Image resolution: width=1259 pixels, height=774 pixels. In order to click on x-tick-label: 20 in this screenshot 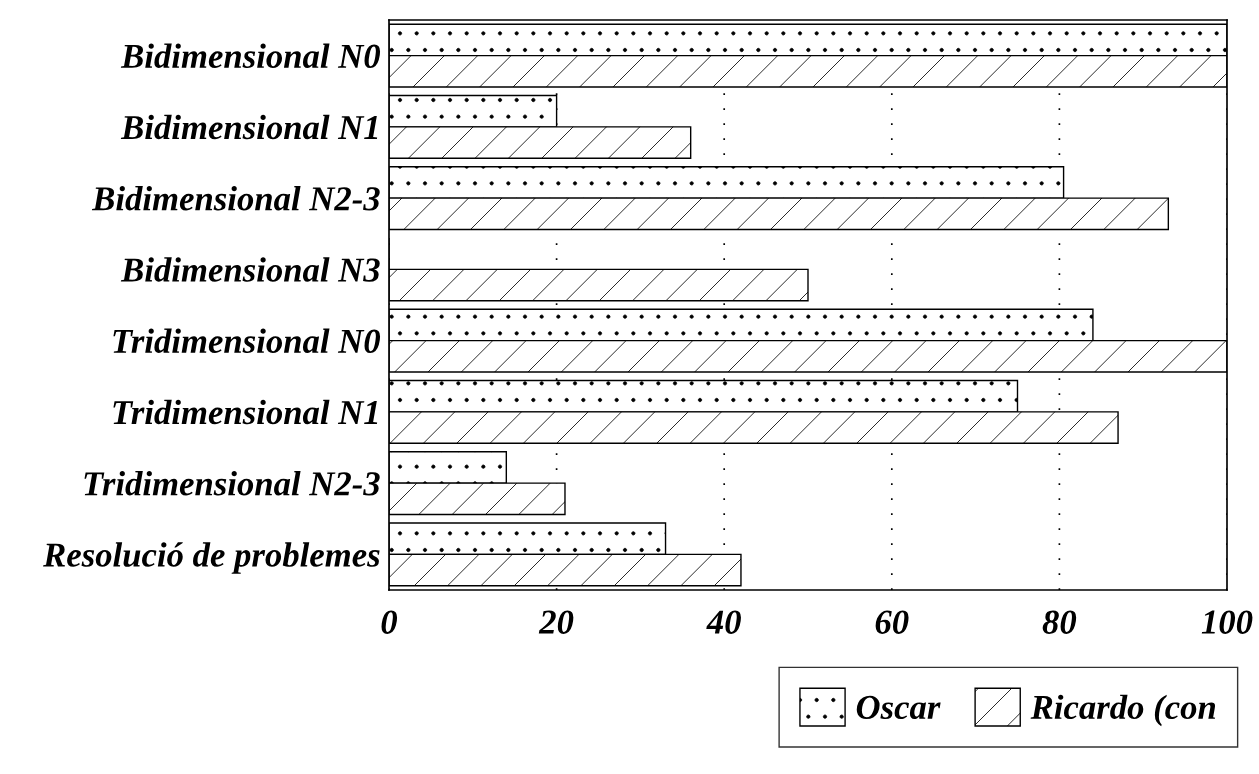, I will do `click(556, 622)`.